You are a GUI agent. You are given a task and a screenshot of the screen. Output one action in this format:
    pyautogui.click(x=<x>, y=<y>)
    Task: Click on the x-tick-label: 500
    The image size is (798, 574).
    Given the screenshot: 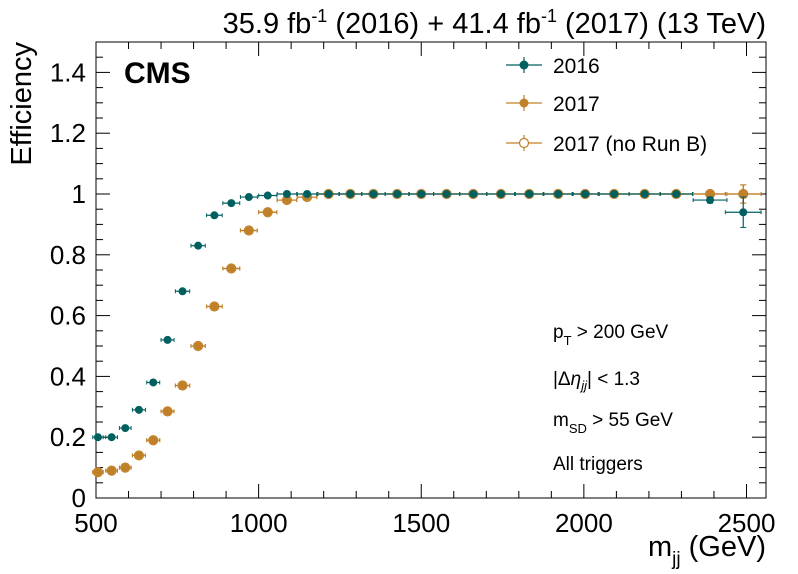 What is the action you would take?
    pyautogui.click(x=95, y=523)
    